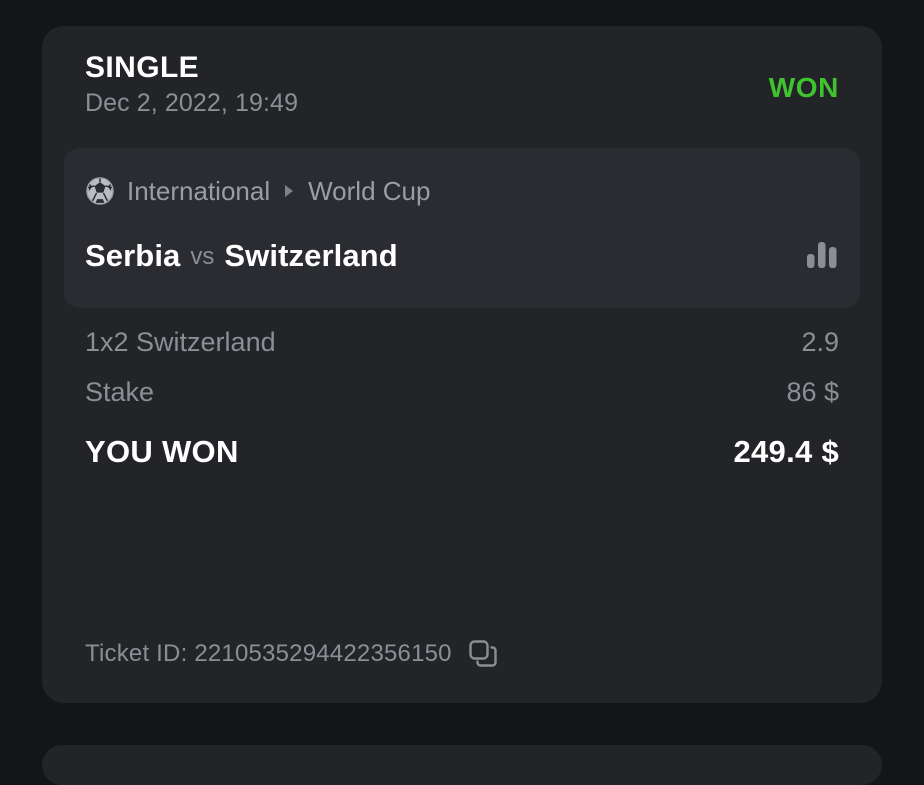  What do you see at coordinates (268, 653) in the screenshot?
I see `ticket-id-label: Ticket ID: 2210535294422356150` at bounding box center [268, 653].